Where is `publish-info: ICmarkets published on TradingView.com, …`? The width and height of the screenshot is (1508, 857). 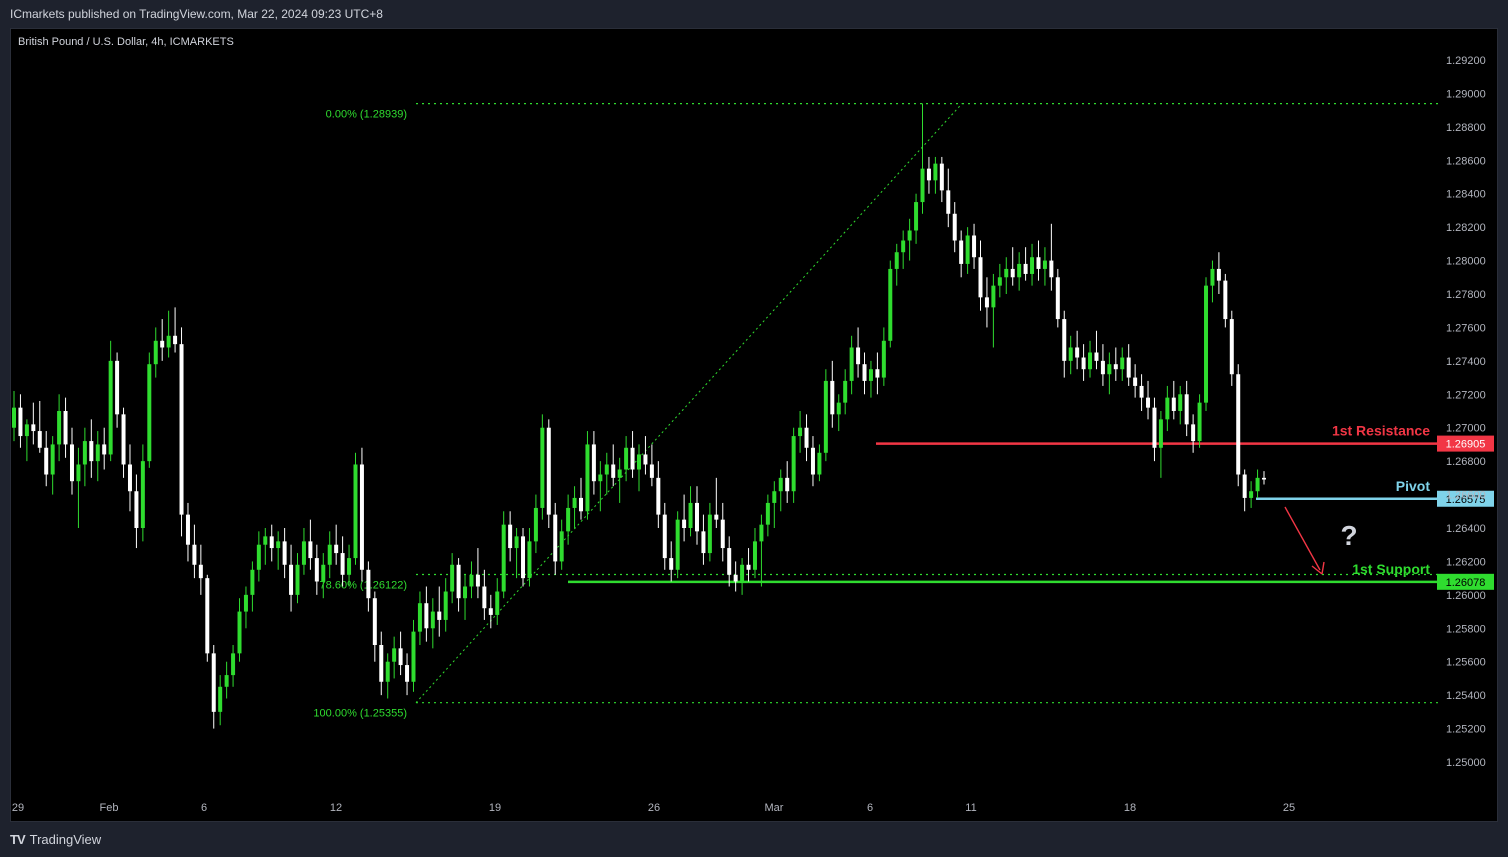
publish-info: ICmarkets published on TradingView.com, … is located at coordinates (196, 14).